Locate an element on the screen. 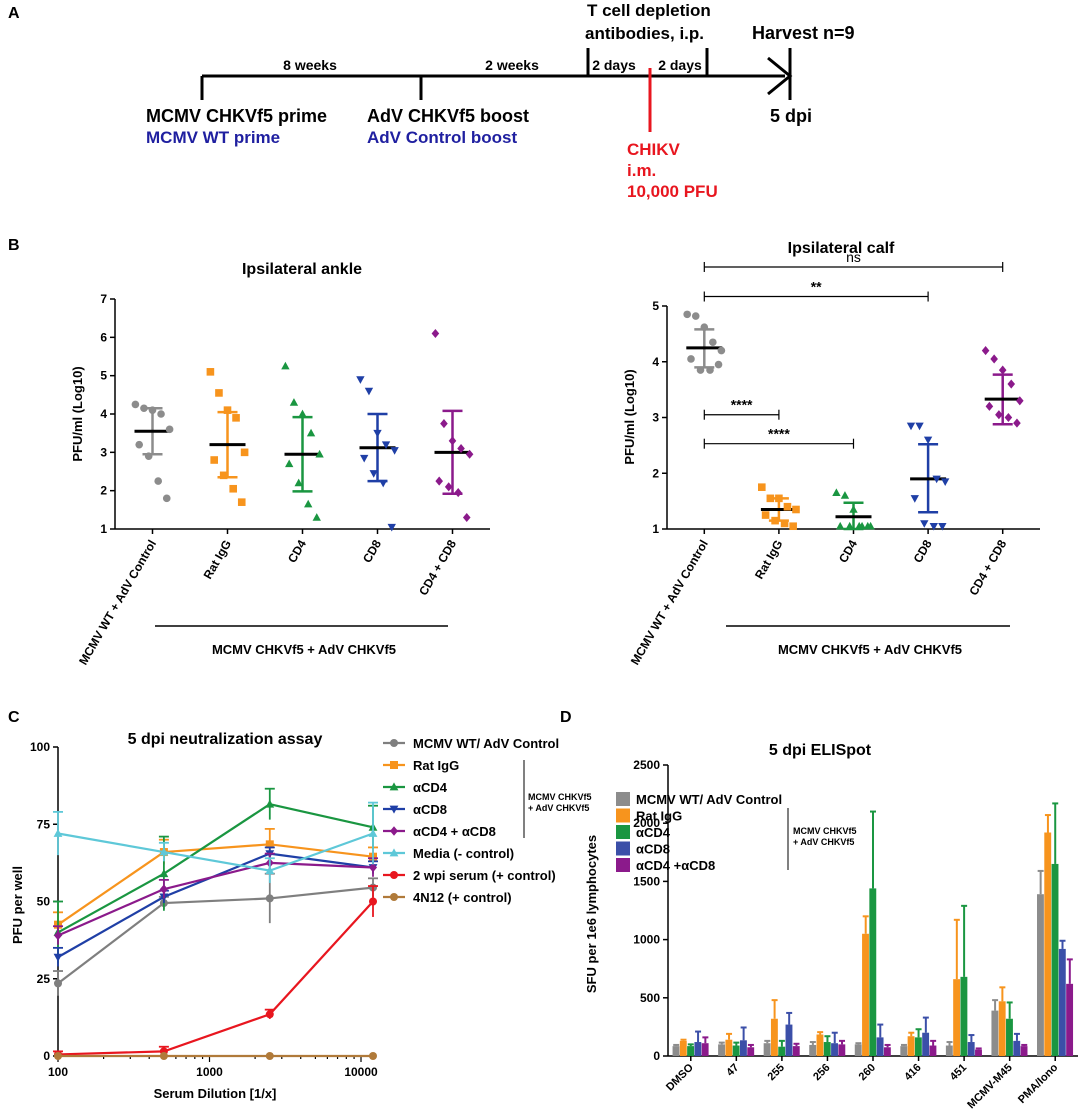 The height and width of the screenshot is (1116, 1084). y-axis-label: PFU/ml (Log10) is located at coordinates (629, 416).